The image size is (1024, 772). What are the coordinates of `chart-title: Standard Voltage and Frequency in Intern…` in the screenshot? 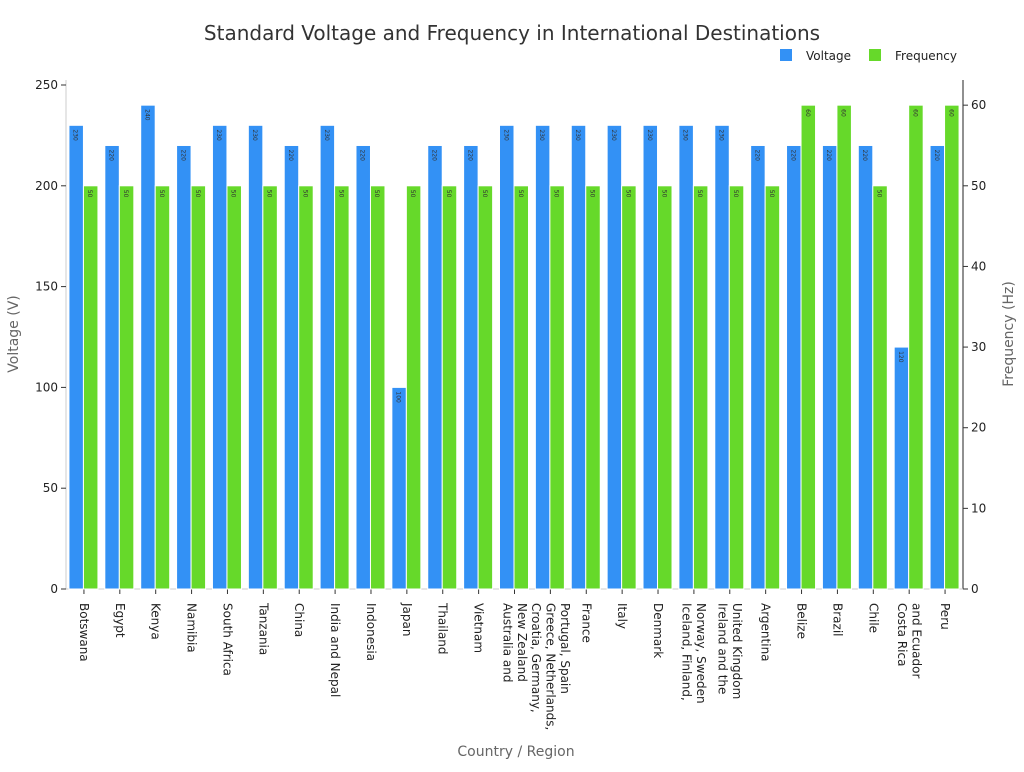 It's located at (512, 33).